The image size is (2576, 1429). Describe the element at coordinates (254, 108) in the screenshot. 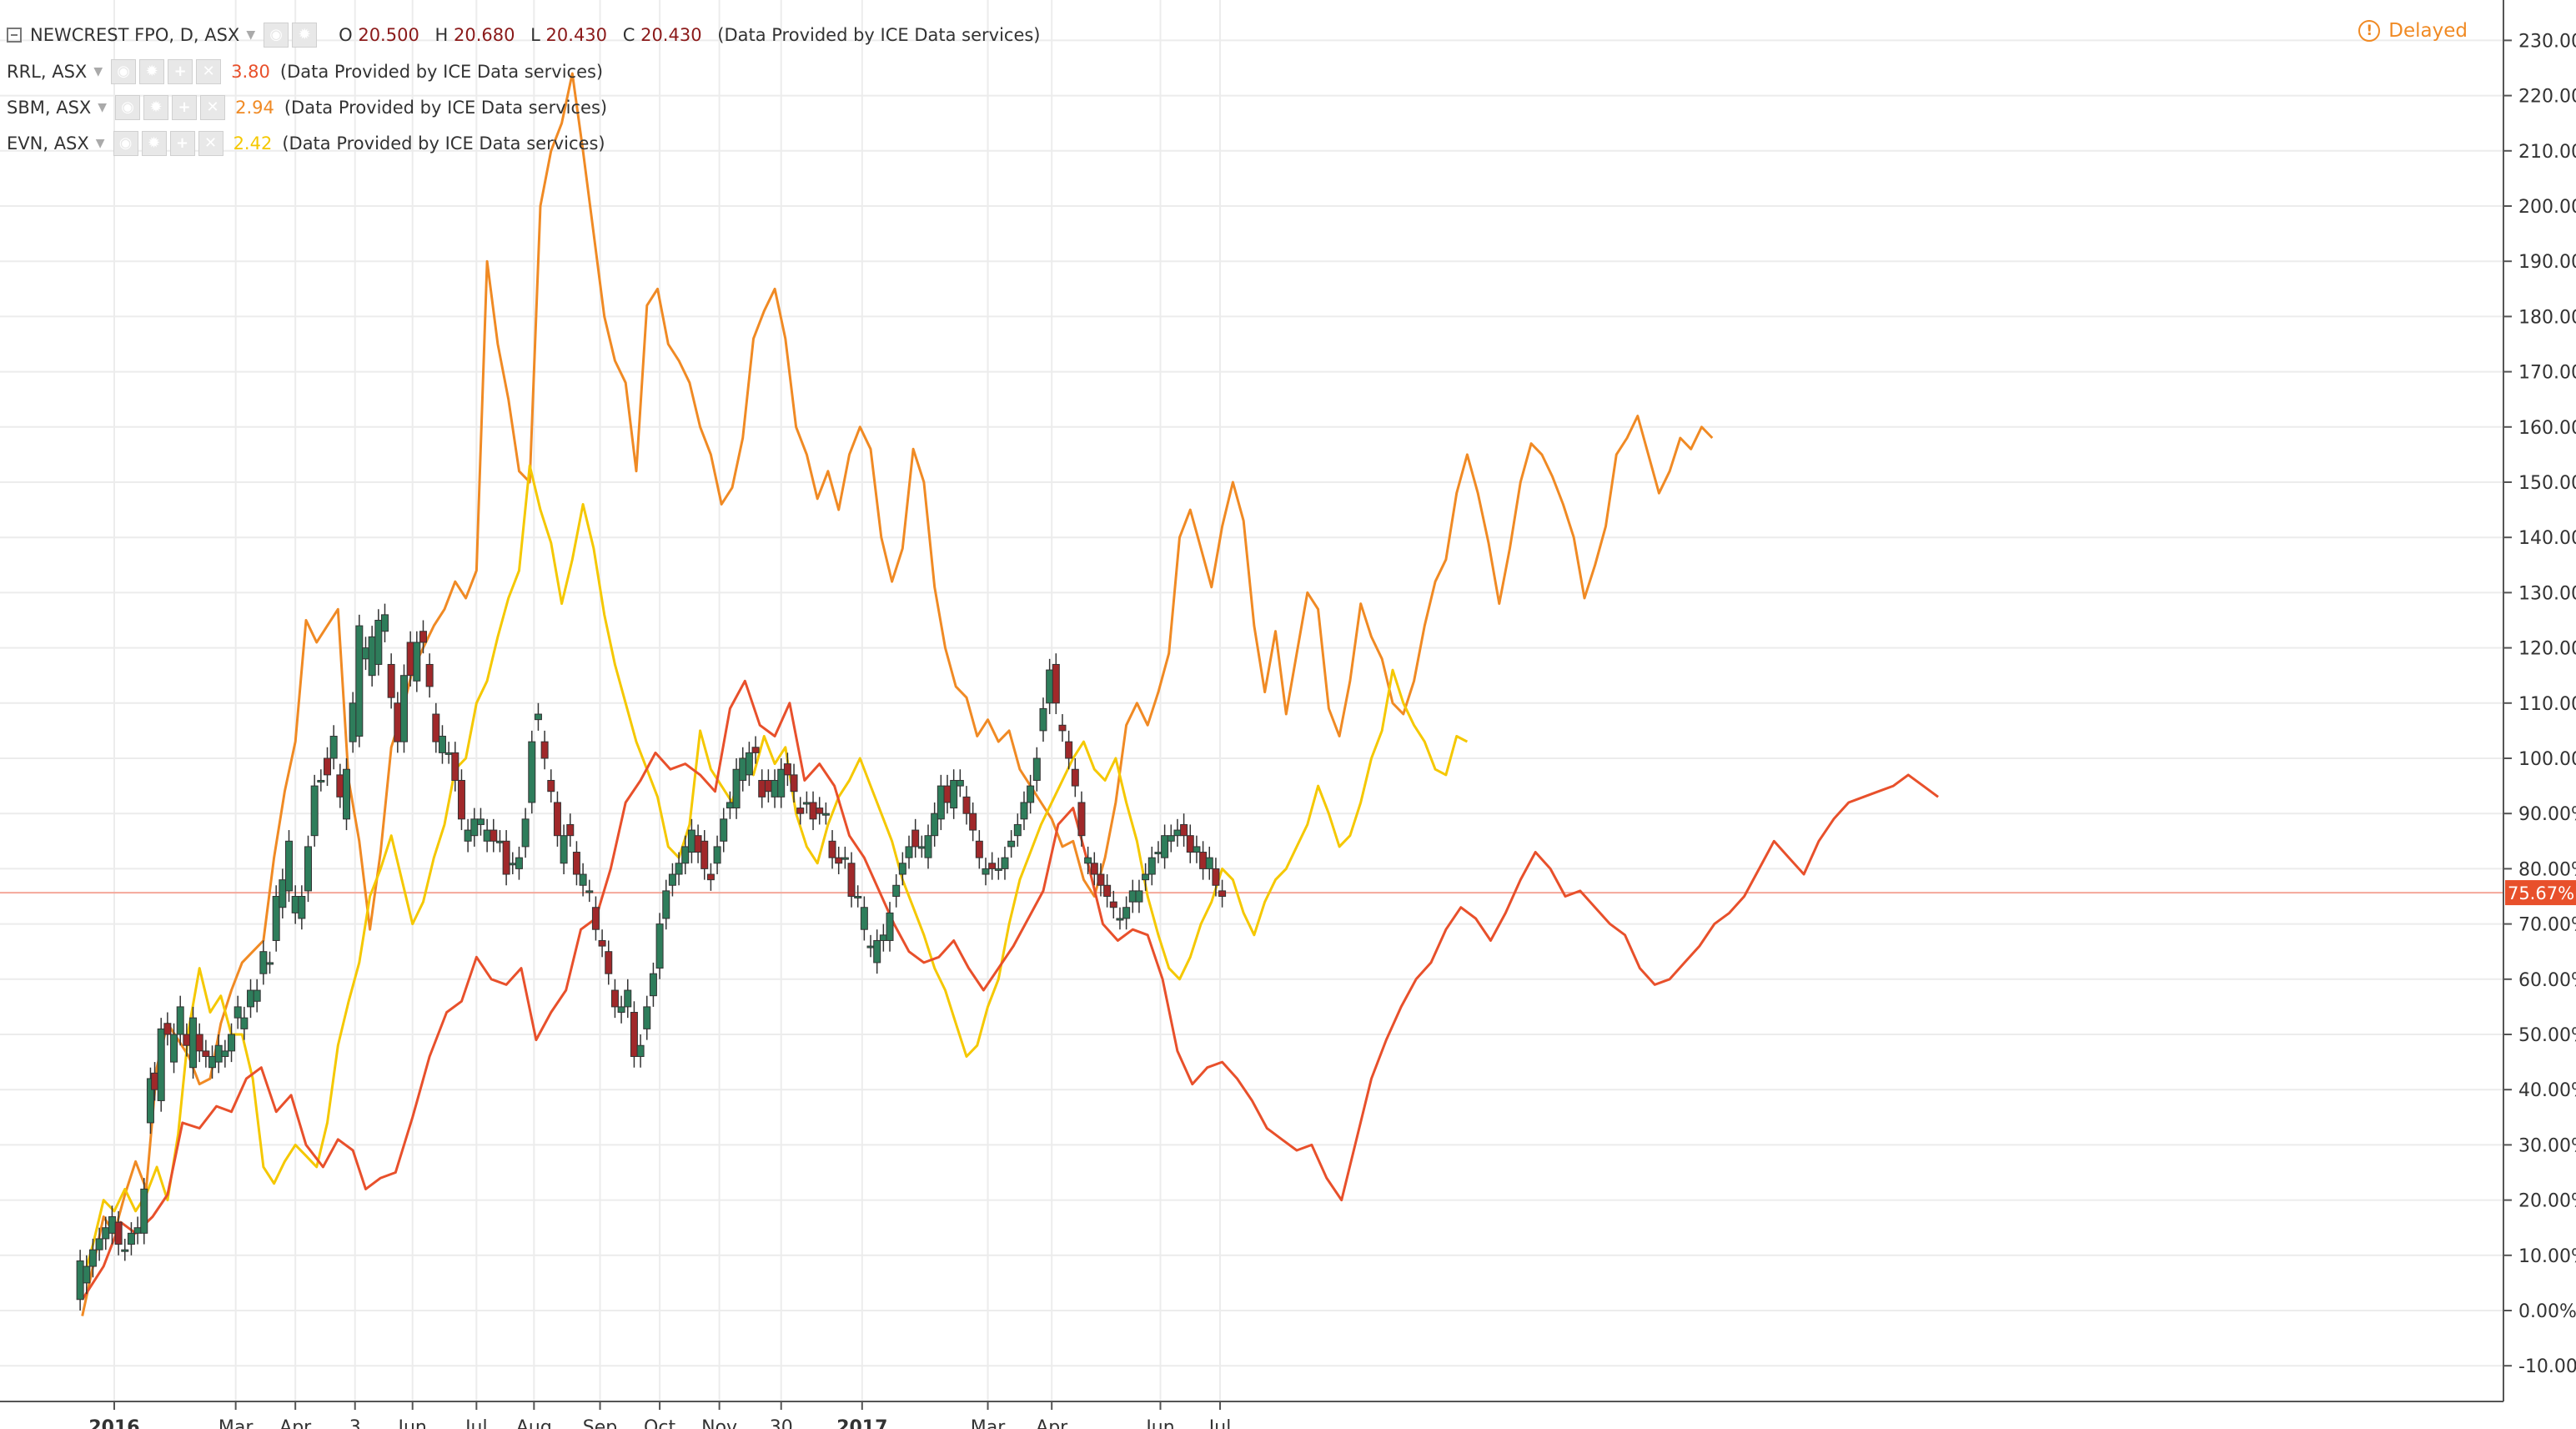

I see `series-value: 2.94` at that location.